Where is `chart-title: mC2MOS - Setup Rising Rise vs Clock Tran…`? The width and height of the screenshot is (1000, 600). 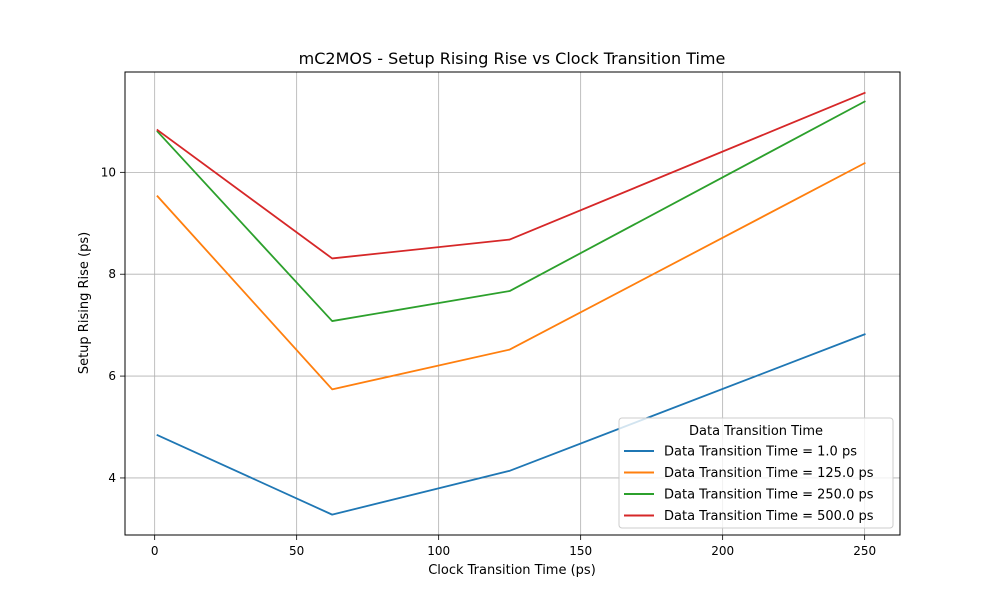
chart-title: mC2MOS - Setup Rising Rise vs Clock Tran… is located at coordinates (512, 58).